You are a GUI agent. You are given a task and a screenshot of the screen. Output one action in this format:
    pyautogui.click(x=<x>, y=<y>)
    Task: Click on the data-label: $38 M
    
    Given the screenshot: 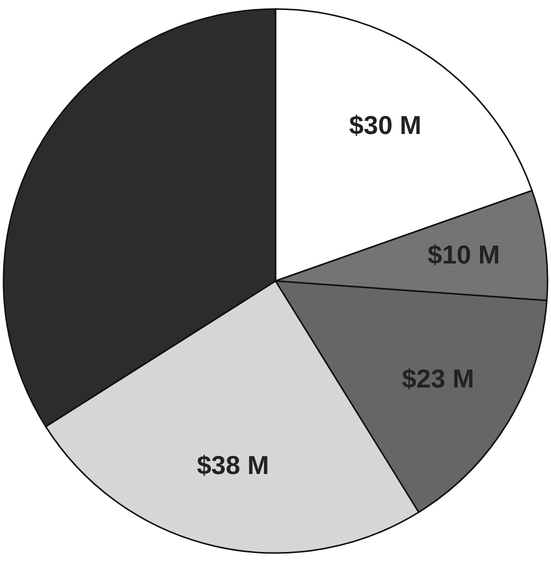 What is the action you would take?
    pyautogui.click(x=233, y=465)
    